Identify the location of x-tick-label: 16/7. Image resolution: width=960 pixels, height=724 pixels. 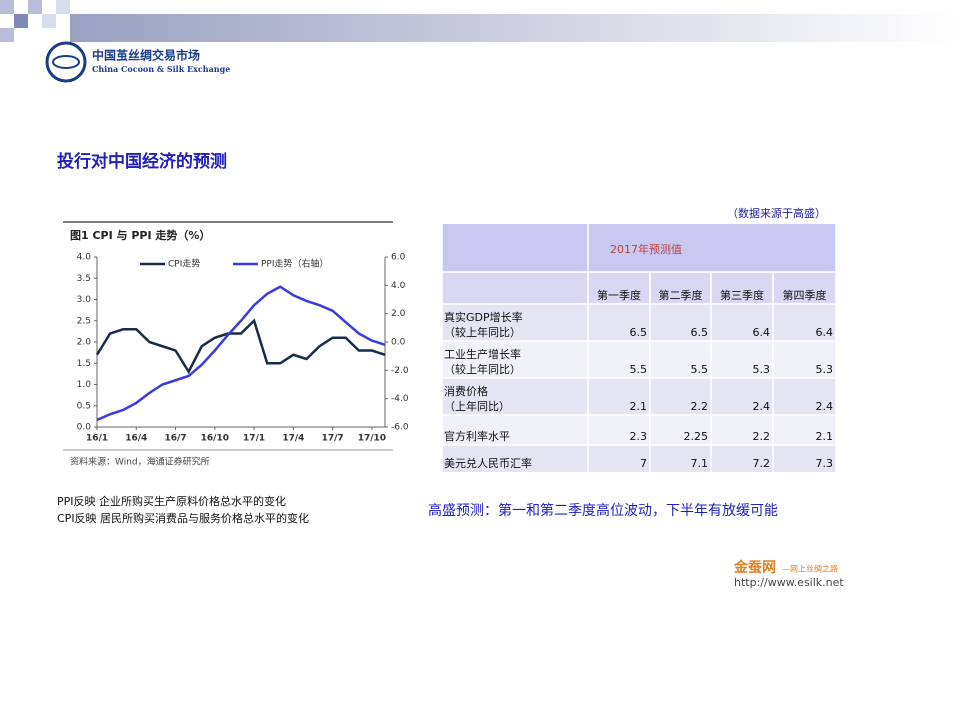
(176, 439).